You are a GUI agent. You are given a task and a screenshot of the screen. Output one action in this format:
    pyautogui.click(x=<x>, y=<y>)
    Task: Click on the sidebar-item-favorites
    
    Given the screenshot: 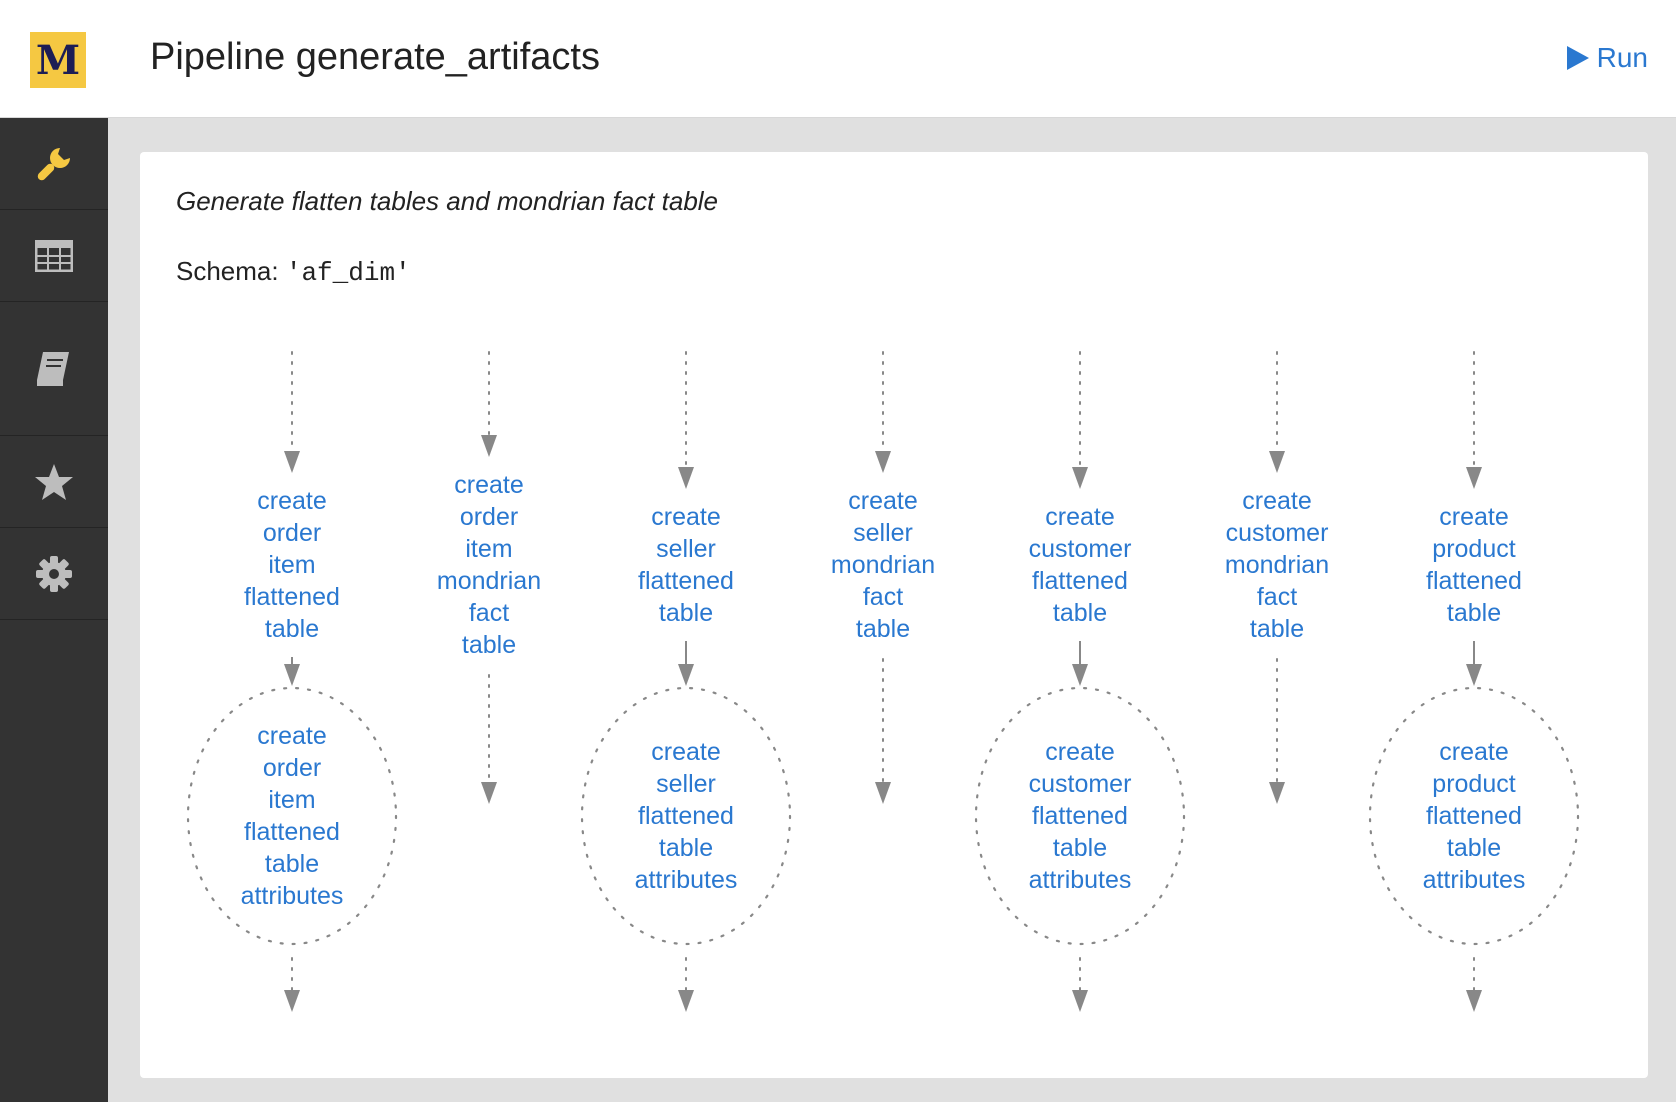 What is the action you would take?
    pyautogui.click(x=54, y=482)
    